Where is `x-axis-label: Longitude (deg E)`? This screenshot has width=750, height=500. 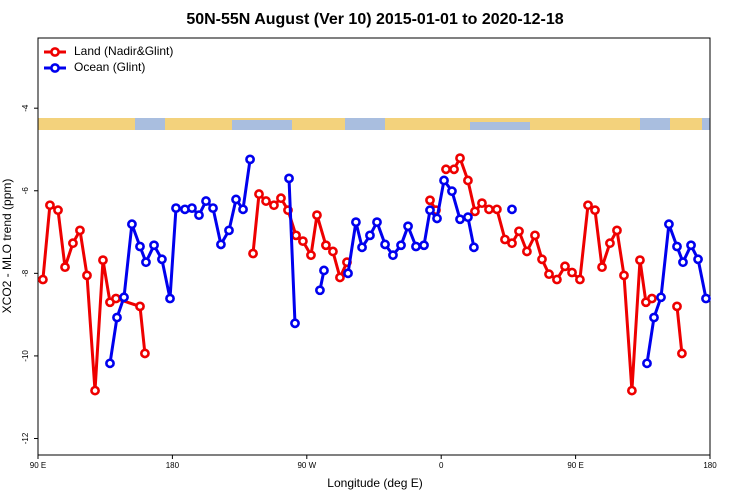
x-axis-label: Longitude (deg E) is located at coordinates (374, 483).